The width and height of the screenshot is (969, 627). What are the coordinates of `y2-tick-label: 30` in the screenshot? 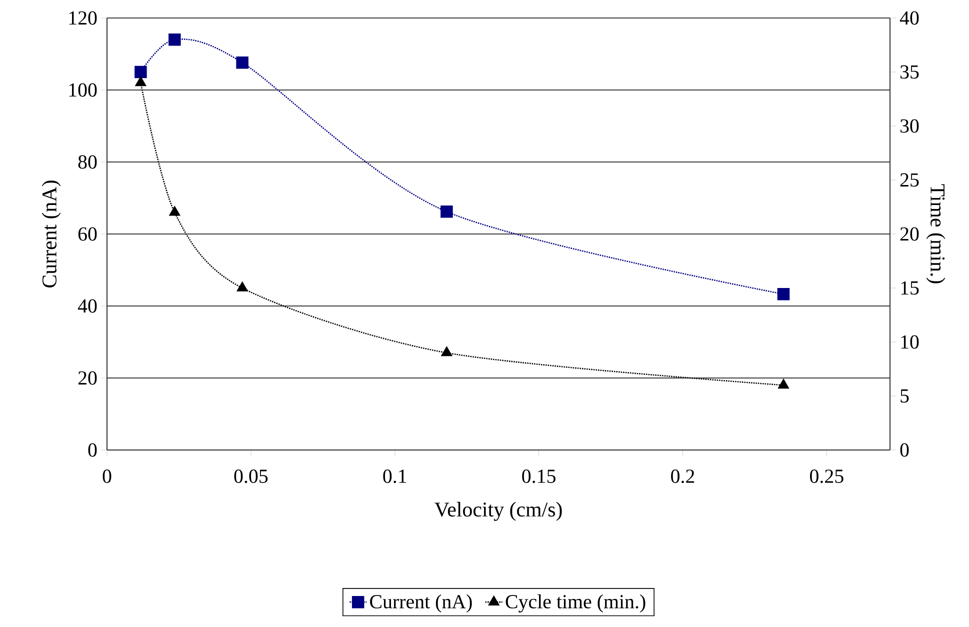 It's located at (909, 126).